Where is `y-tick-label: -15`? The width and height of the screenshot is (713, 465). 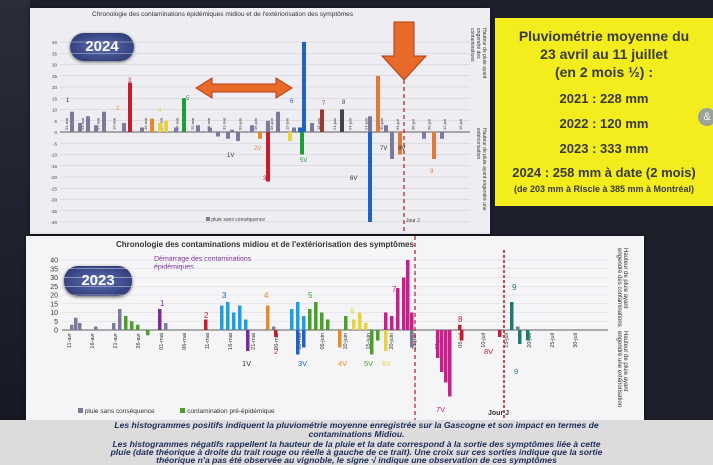
y-tick-label: -15 is located at coordinates (53, 166).